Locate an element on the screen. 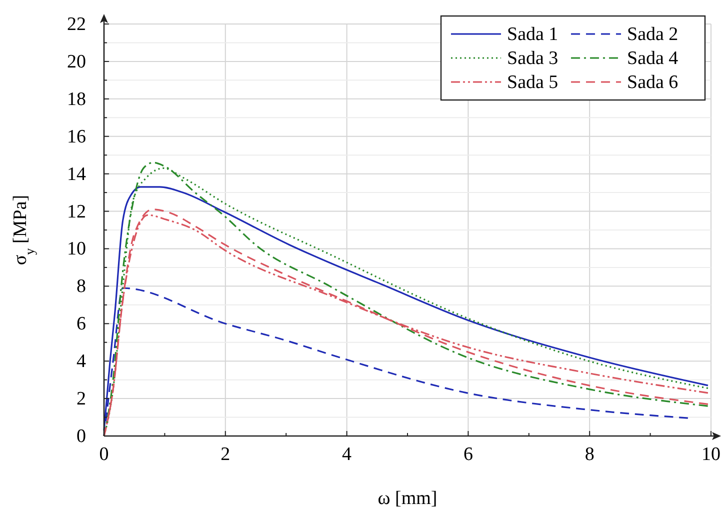  legend-label: Sada 5 is located at coordinates (532, 82).